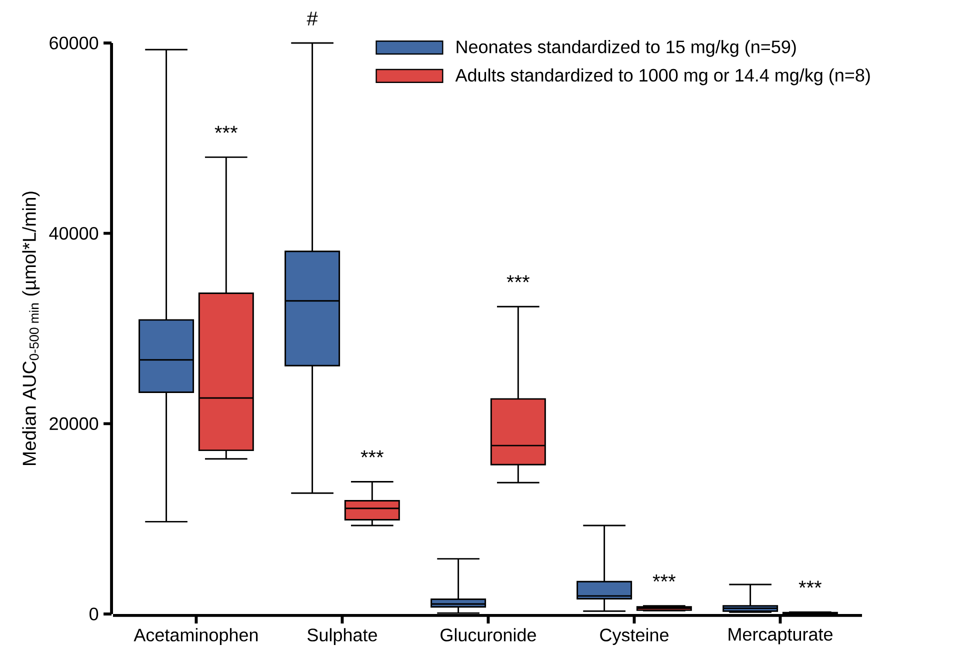 Image resolution: width=953 pixels, height=654 pixels. What do you see at coordinates (634, 636) in the screenshot?
I see `x-tick-label: Cysteine` at bounding box center [634, 636].